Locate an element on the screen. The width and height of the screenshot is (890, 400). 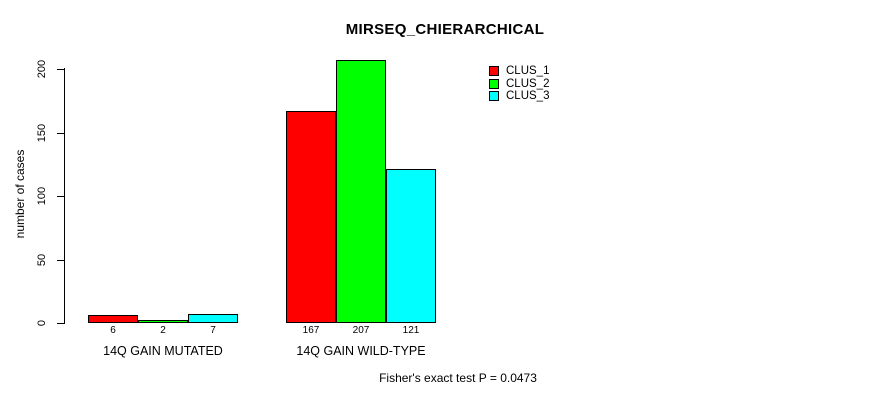
bar-value-label: 121 is located at coordinates (411, 330).